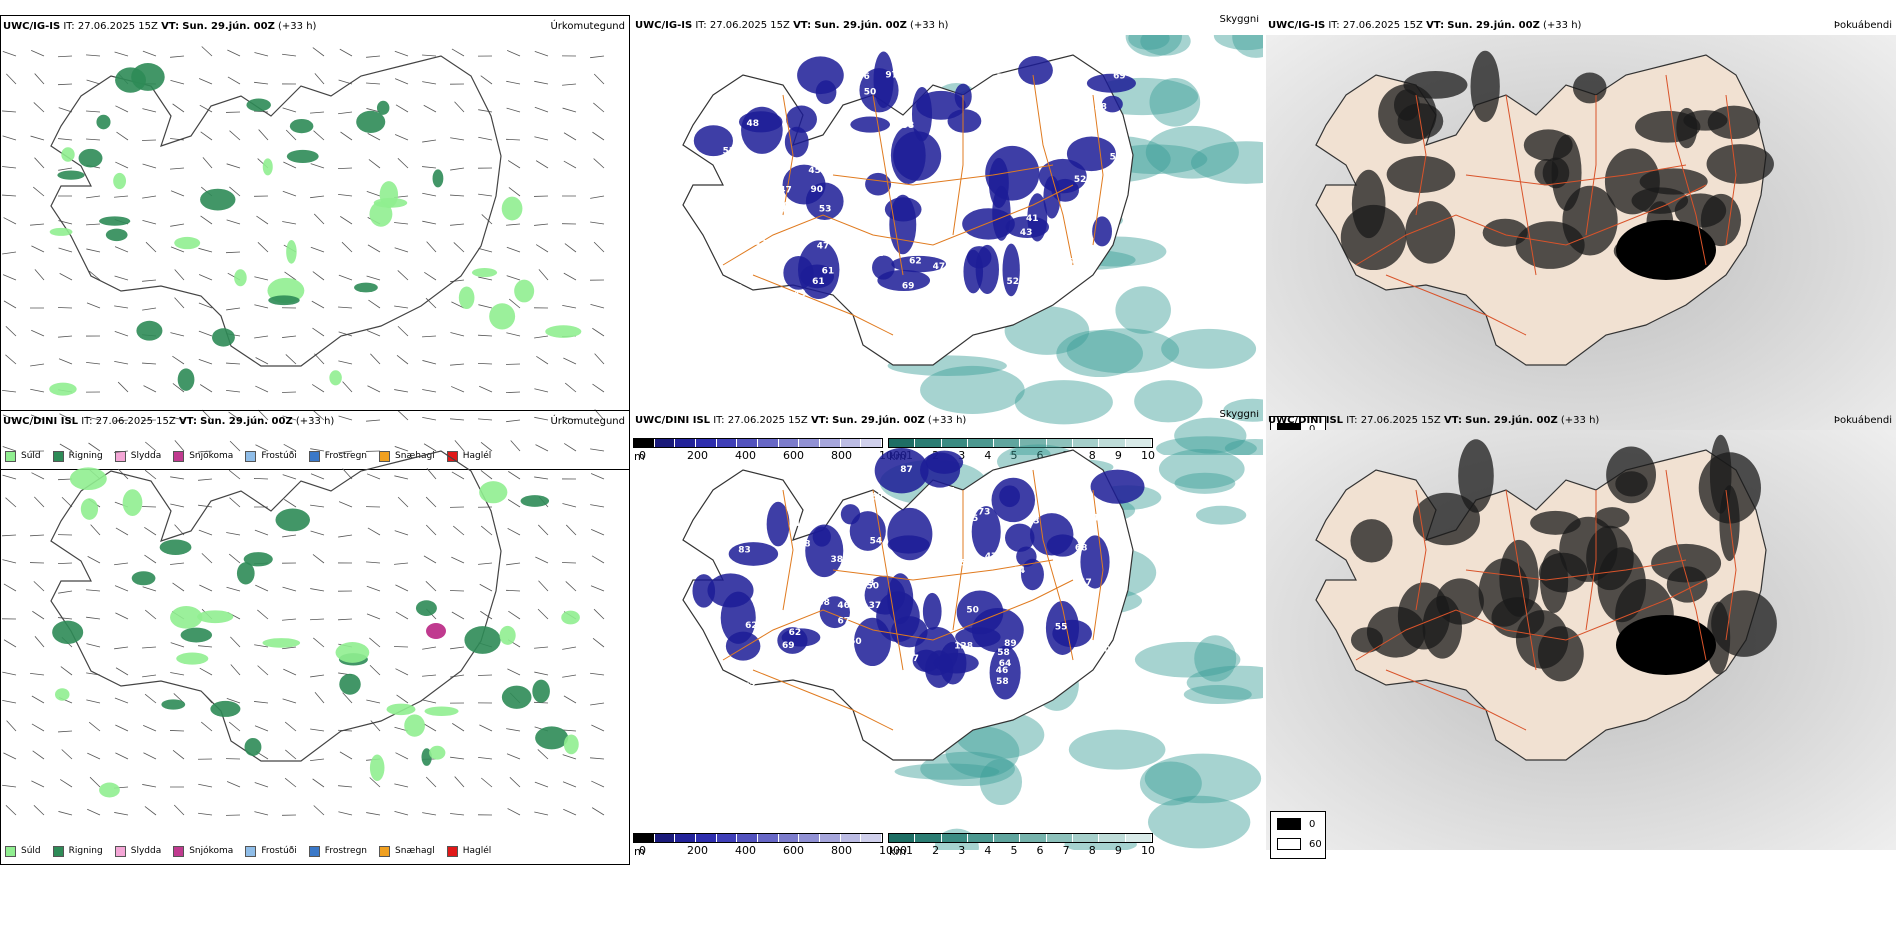  I want to click on ceiling-label: 52, so click(1021, 123).